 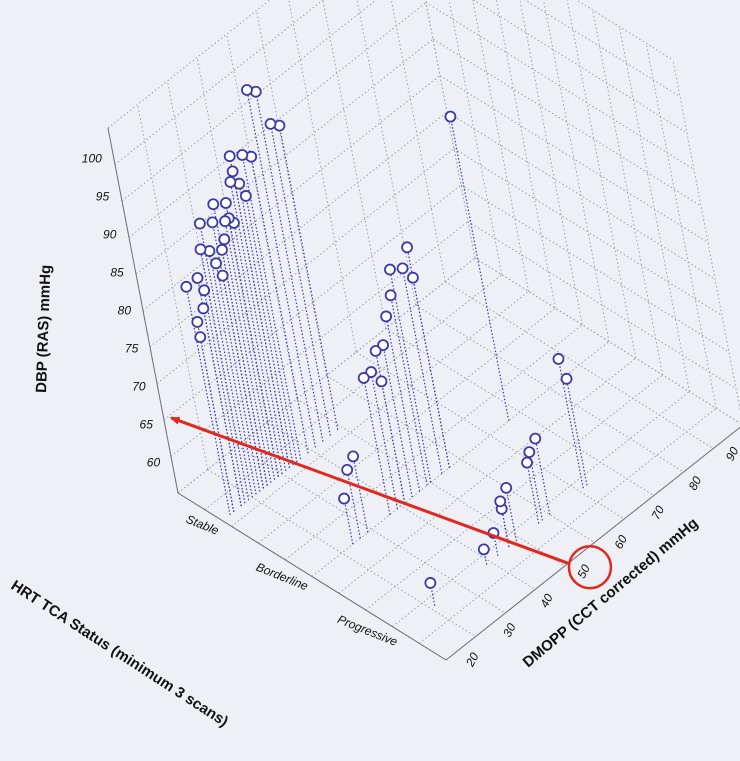 What do you see at coordinates (509, 630) in the screenshot?
I see `dmopp-tick-label: 30` at bounding box center [509, 630].